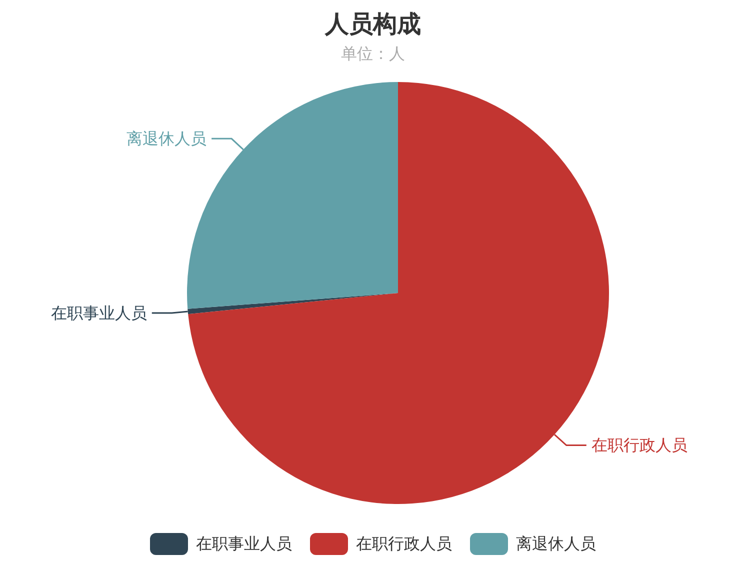  What do you see at coordinates (98, 312) in the screenshot?
I see `slice-label: 在职事业人员` at bounding box center [98, 312].